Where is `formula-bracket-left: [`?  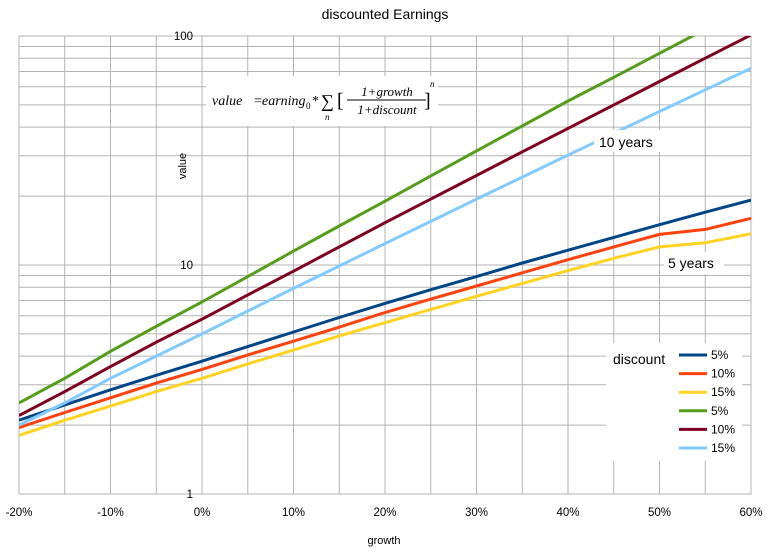 formula-bracket-left: [ is located at coordinates (340, 101).